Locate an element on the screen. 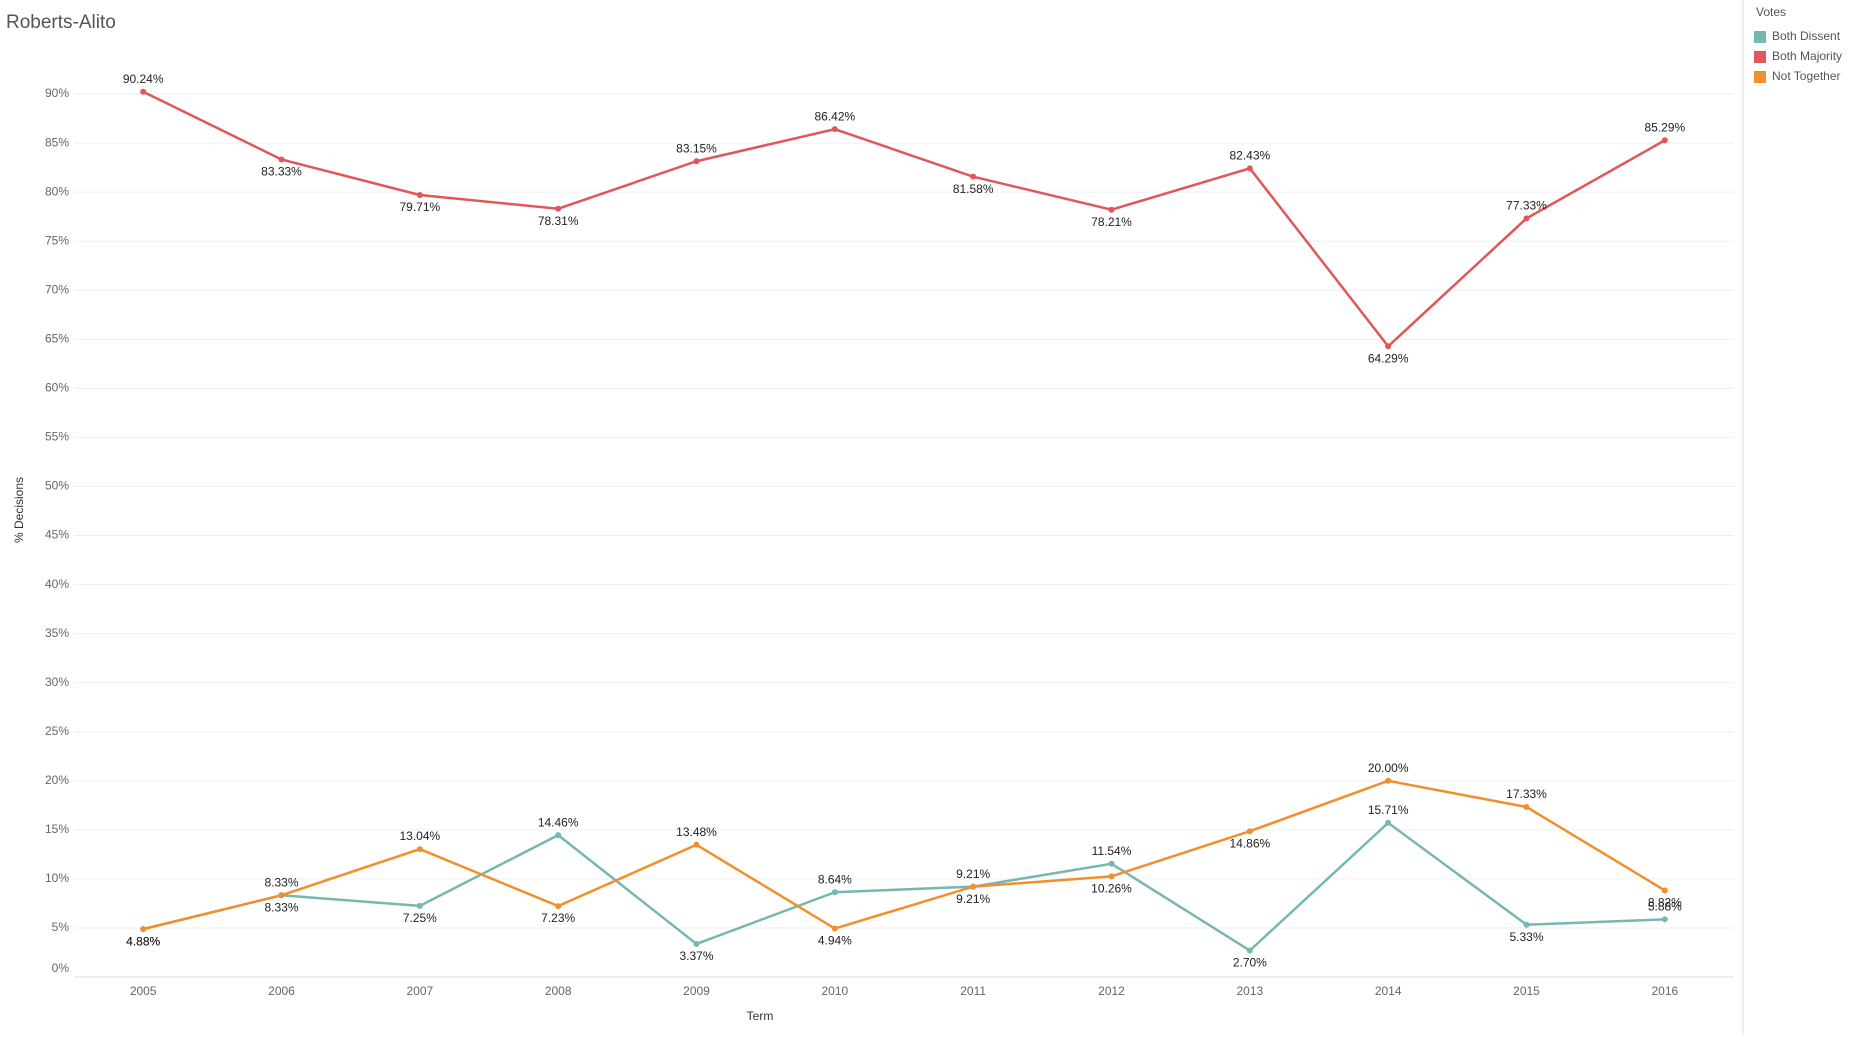 This screenshot has width=1875, height=1040. y-tick-label: 50% is located at coordinates (57, 486).